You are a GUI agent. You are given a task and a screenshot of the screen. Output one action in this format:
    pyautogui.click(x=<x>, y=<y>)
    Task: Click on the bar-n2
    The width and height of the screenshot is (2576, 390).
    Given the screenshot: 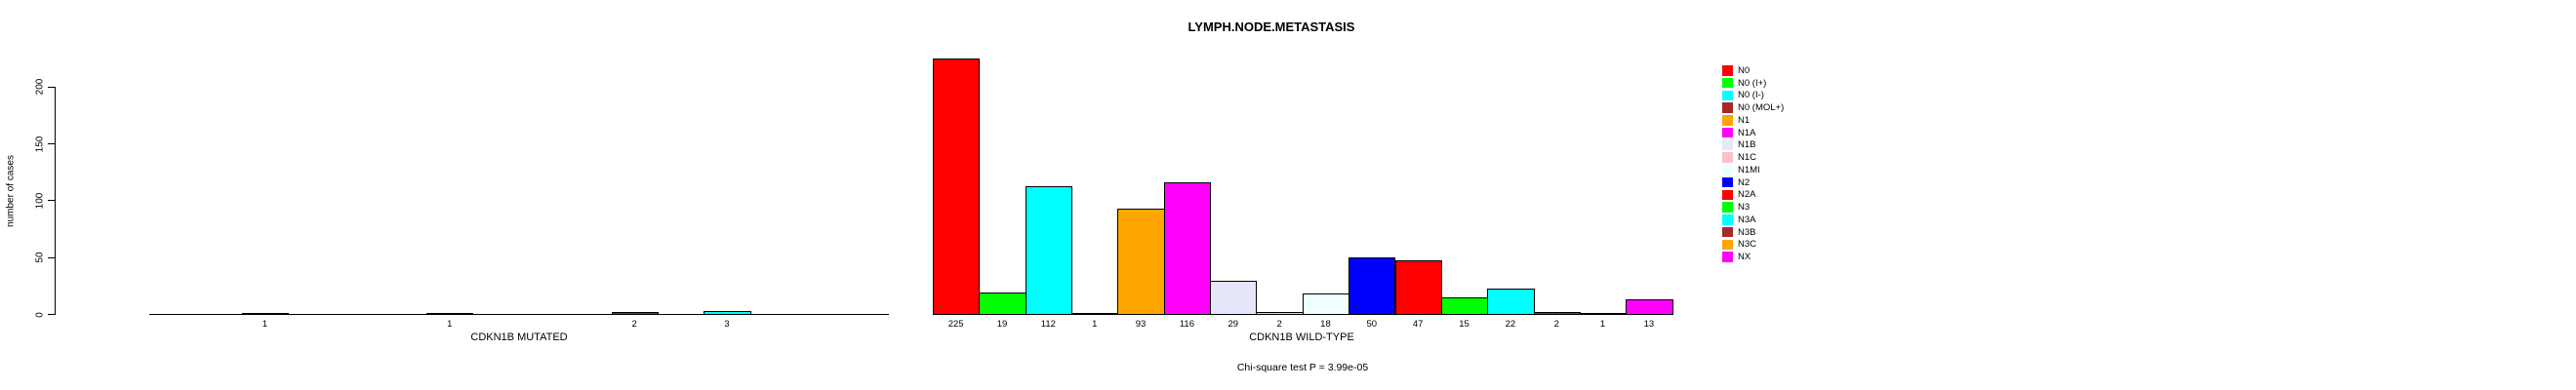 What is the action you would take?
    pyautogui.click(x=1372, y=286)
    